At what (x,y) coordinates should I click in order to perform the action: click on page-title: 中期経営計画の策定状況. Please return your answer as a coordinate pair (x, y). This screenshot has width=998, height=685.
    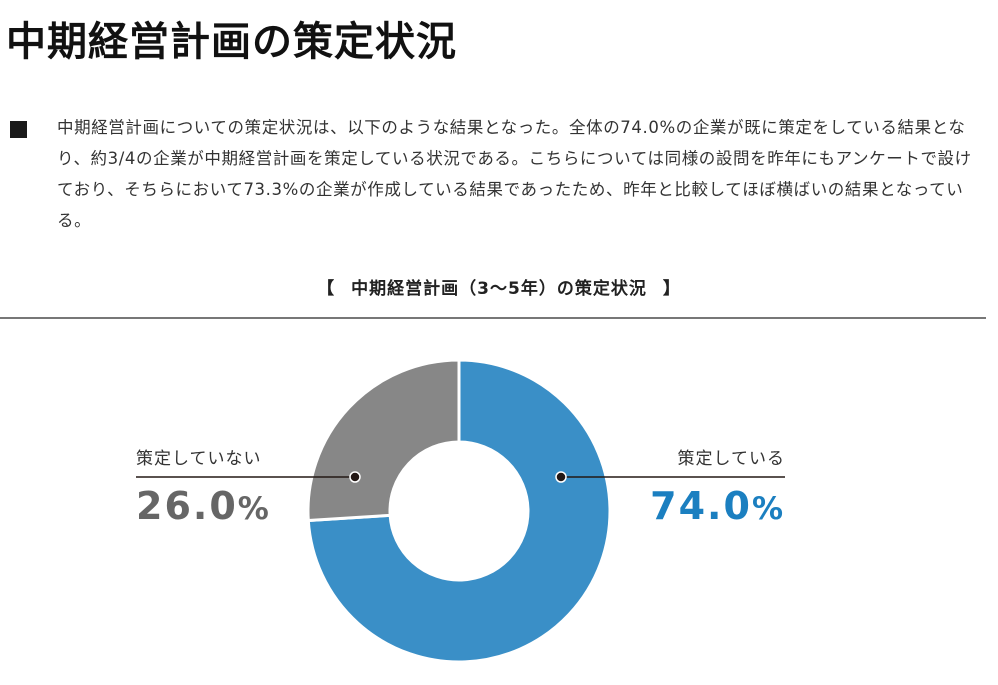
    Looking at the image, I should click on (231, 42).